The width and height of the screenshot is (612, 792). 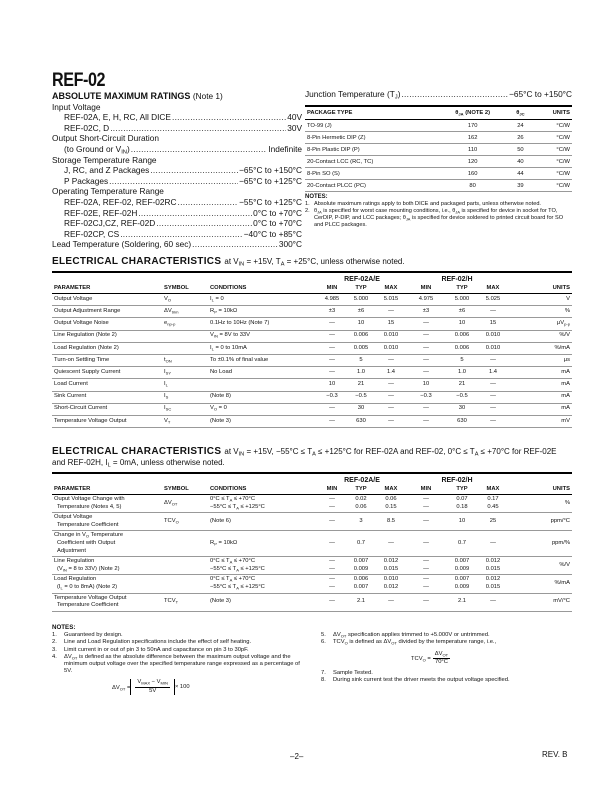 I want to click on rating-label: (to Ground or VIN), so click(x=97, y=149).